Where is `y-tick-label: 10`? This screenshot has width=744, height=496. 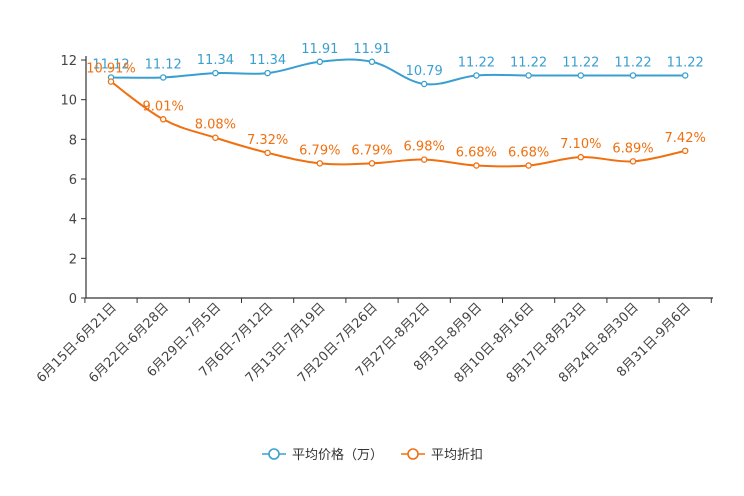
y-tick-label: 10 is located at coordinates (68, 101).